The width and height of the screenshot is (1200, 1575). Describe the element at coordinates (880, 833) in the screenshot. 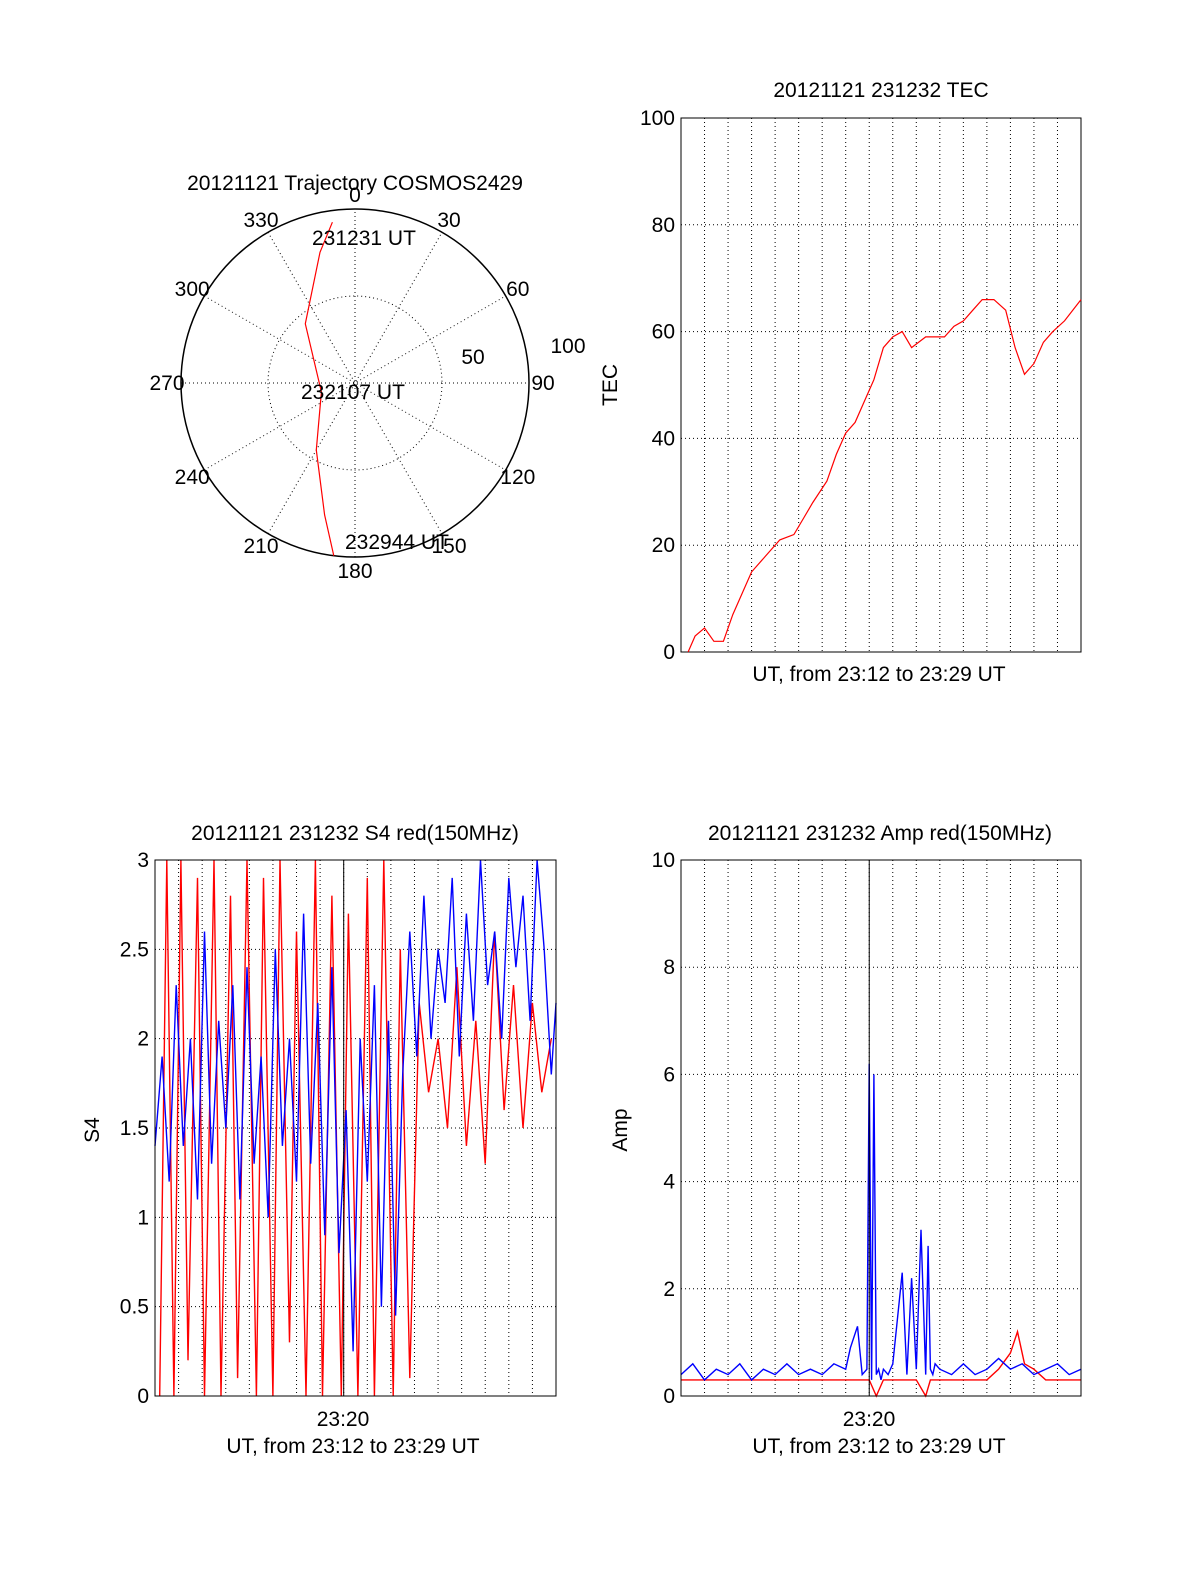

I see `amp-title: 20121121 231232 Amp red(150MHz)` at that location.